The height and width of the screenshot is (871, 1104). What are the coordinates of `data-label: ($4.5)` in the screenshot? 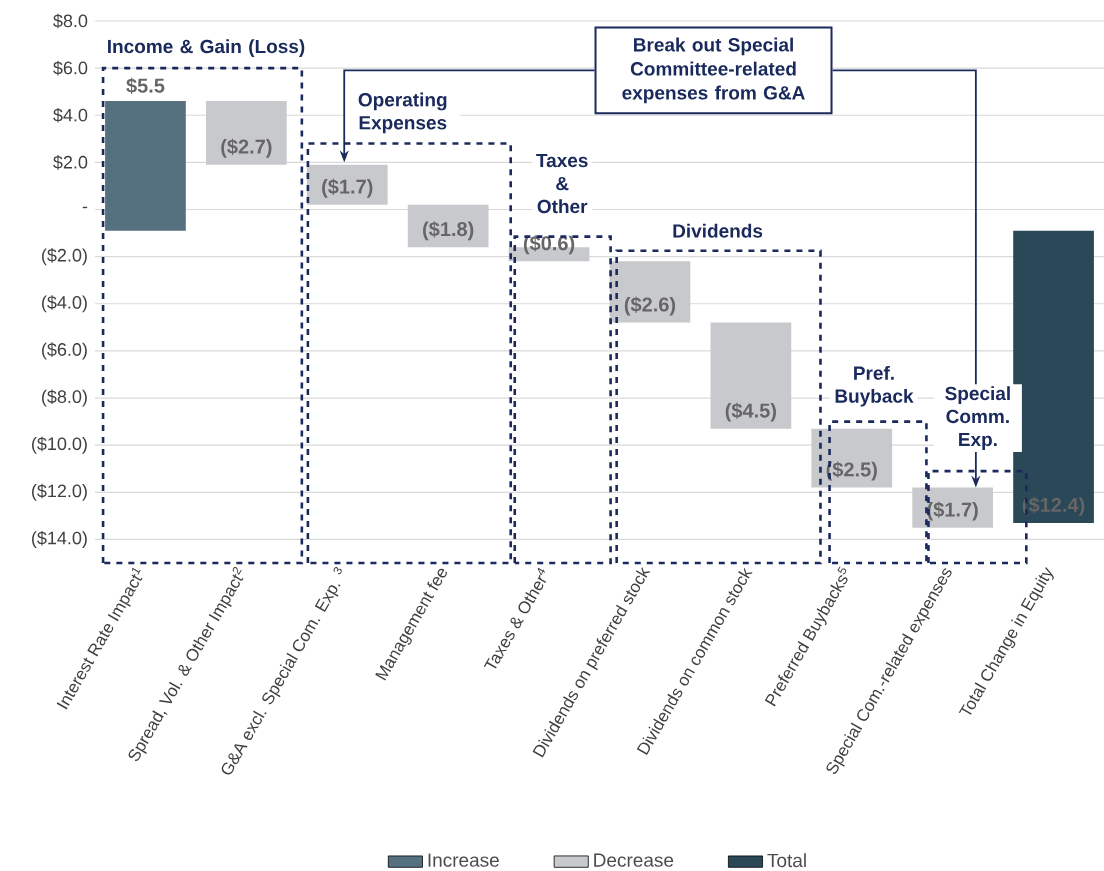 It's located at (750, 412).